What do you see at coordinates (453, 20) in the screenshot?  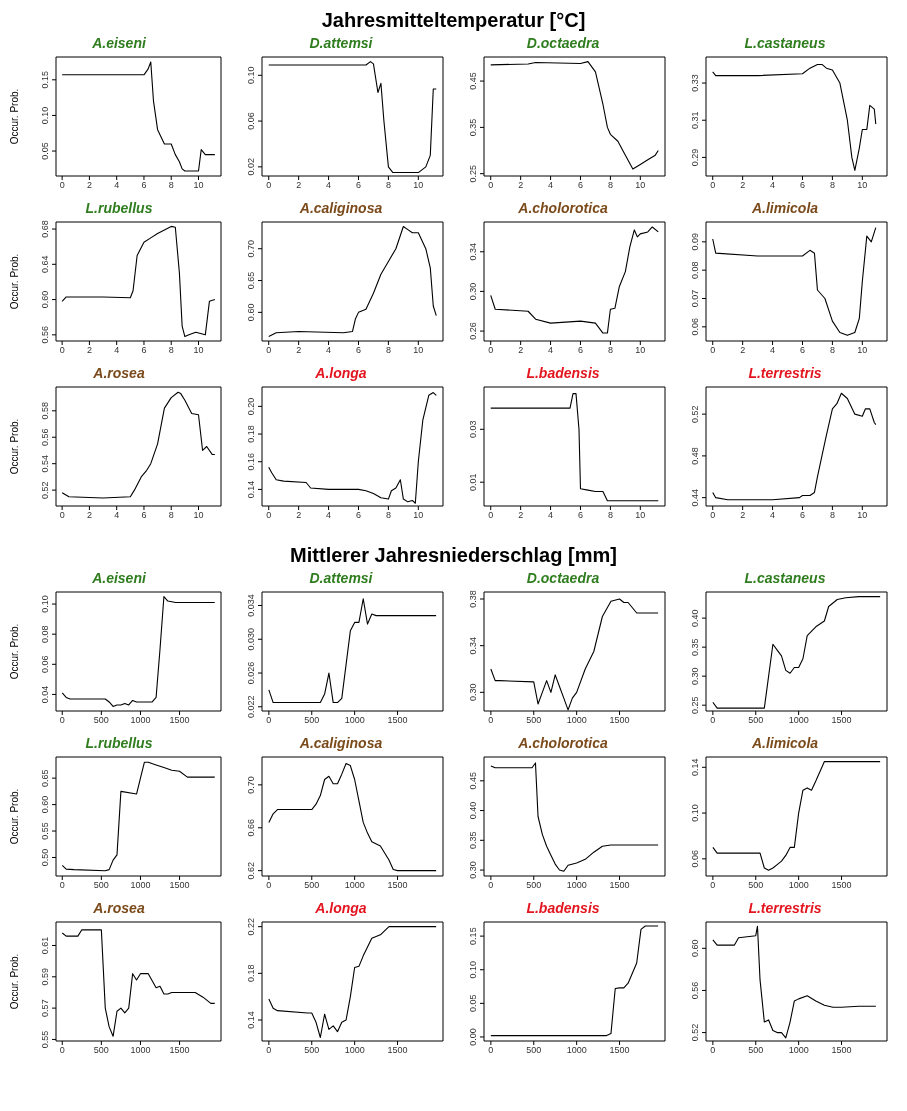 I see `text: Jahresmitteltemperatur [°C]` at bounding box center [453, 20].